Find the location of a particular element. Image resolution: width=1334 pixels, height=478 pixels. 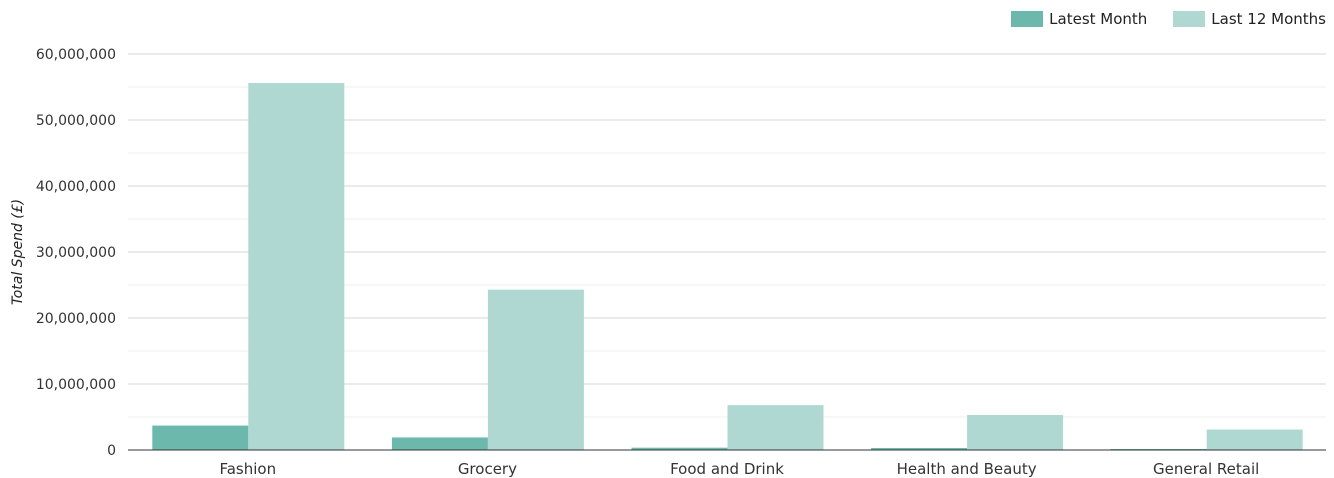

legend-swatch-last-12-months is located at coordinates (1189, 19).